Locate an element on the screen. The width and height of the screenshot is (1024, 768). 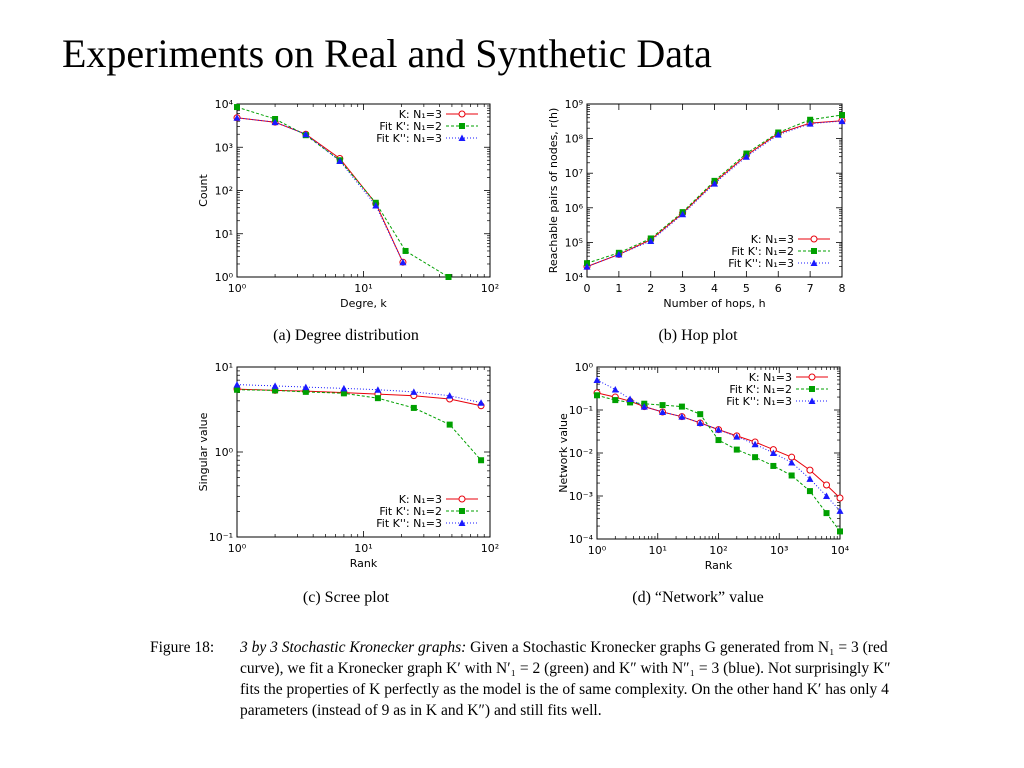
y-tick-label: 10⁶ is located at coordinates (574, 208).